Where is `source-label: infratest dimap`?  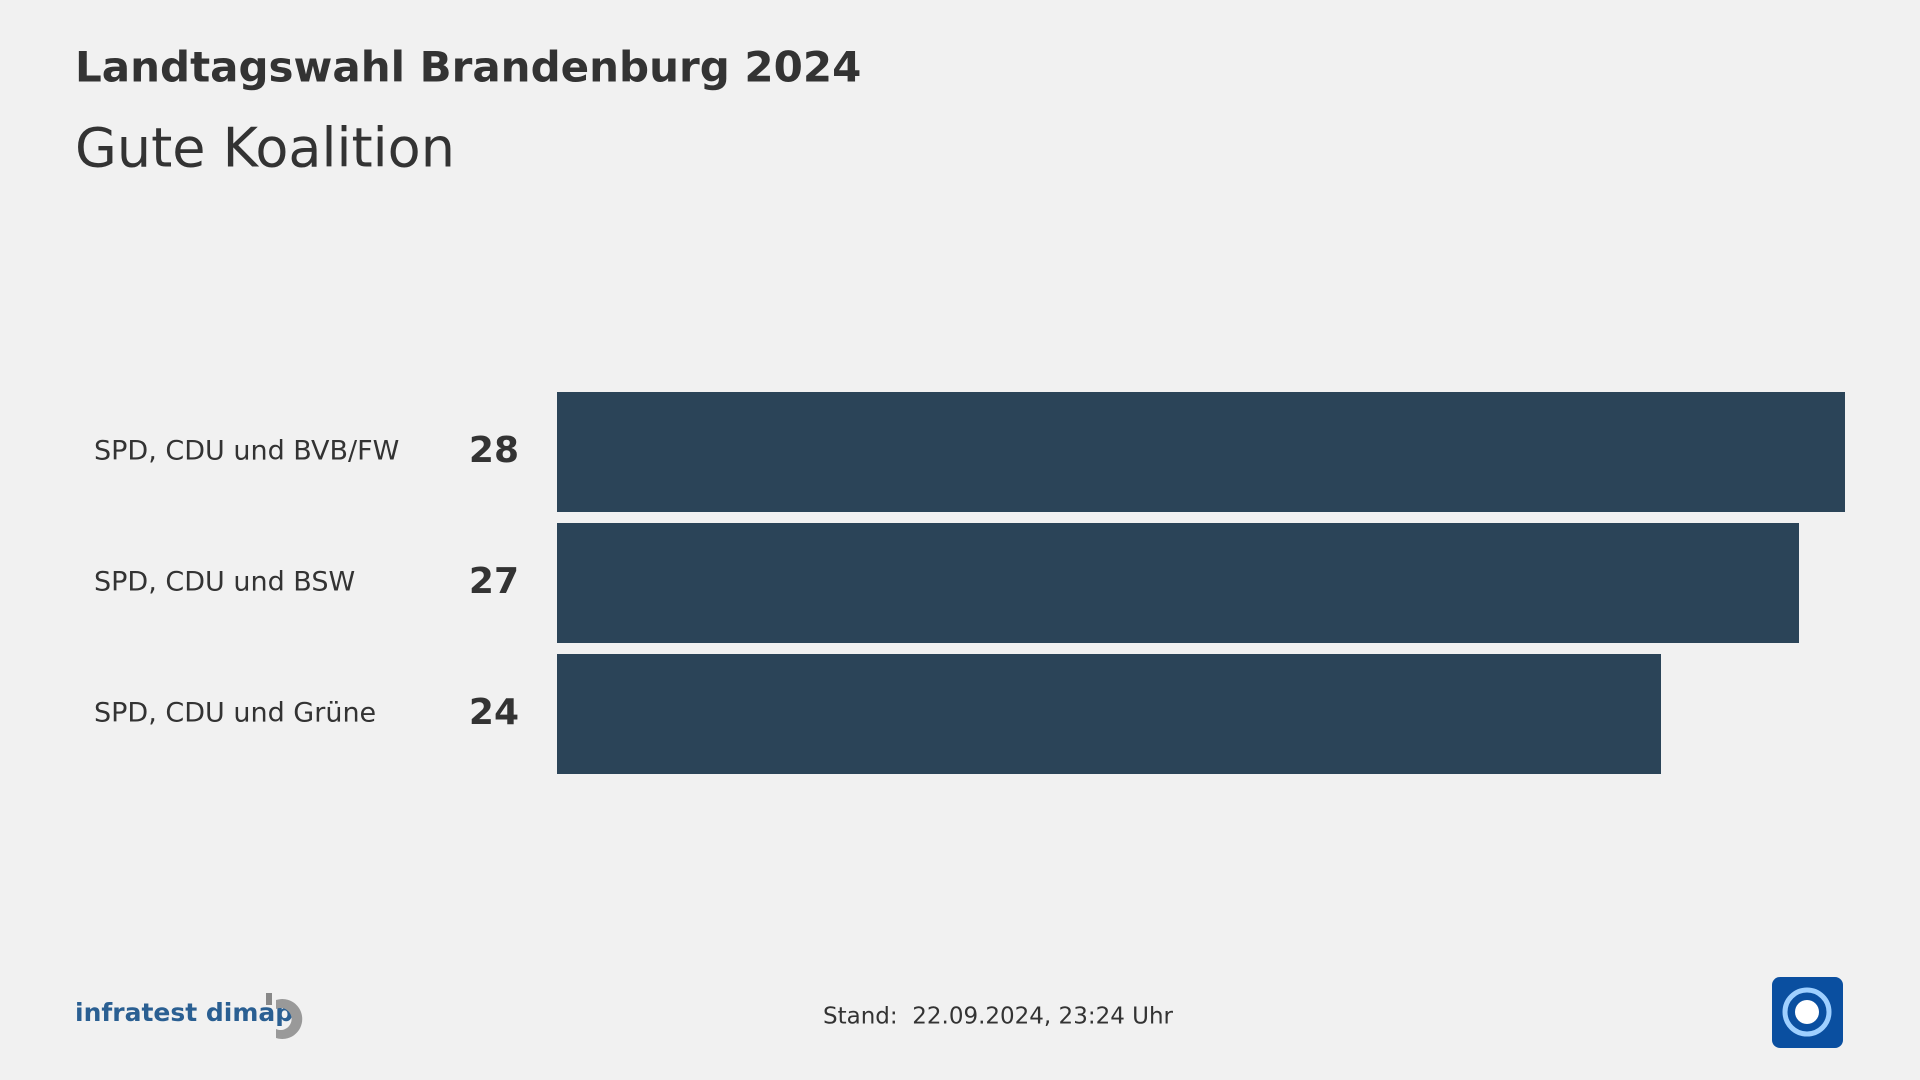
source-label: infratest dimap is located at coordinates (184, 1012).